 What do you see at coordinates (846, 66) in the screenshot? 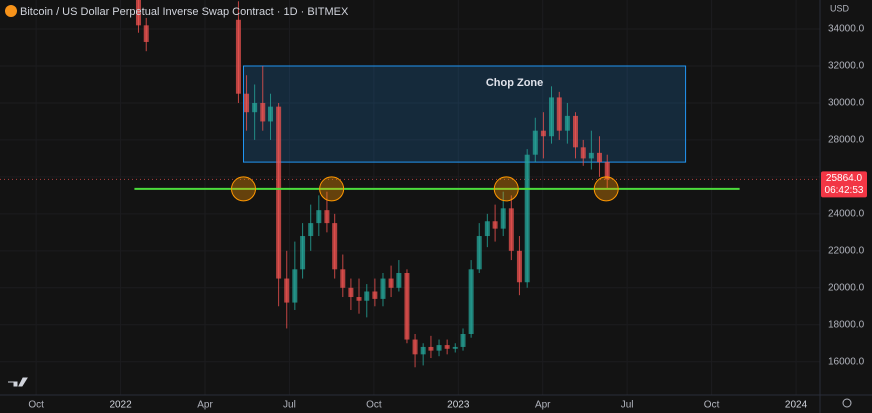
I see `y-tick-label: 32000.0` at bounding box center [846, 66].